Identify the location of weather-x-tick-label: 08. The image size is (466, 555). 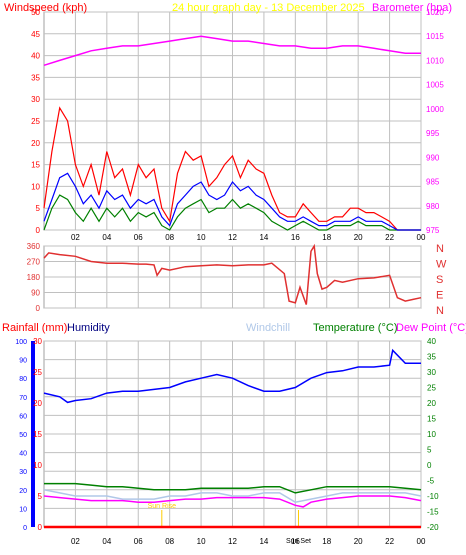
(169, 541).